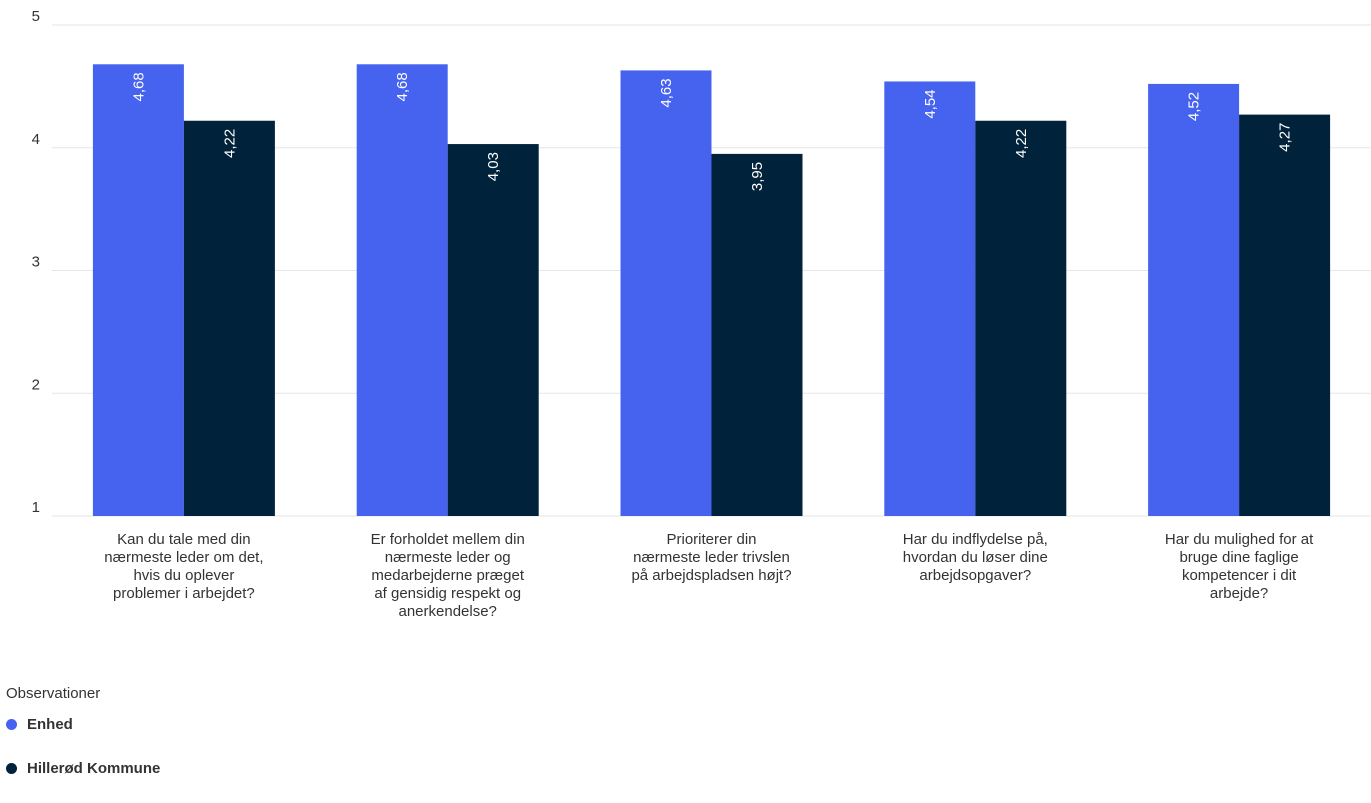 Image resolution: width=1371 pixels, height=803 pixels. I want to click on legend-item-enhed: Enhed, so click(306, 724).